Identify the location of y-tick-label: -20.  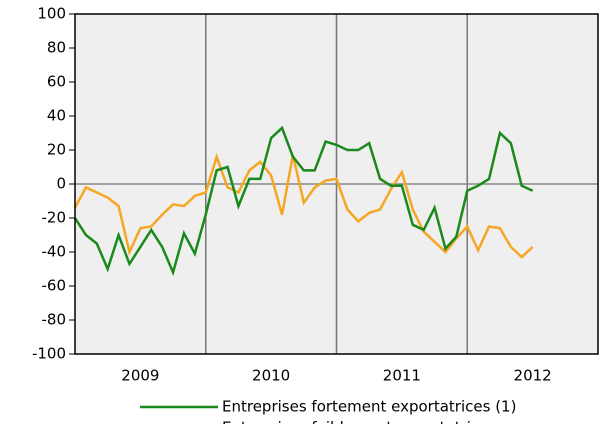
(54, 218).